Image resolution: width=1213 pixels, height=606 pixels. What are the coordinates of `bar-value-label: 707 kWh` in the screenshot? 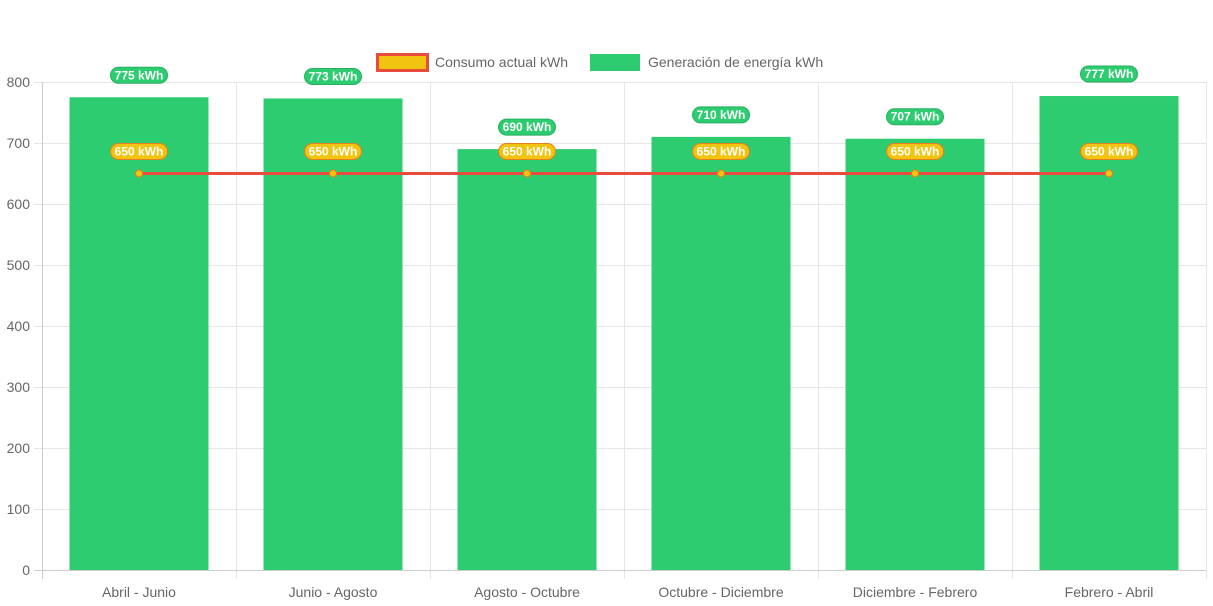 It's located at (915, 117).